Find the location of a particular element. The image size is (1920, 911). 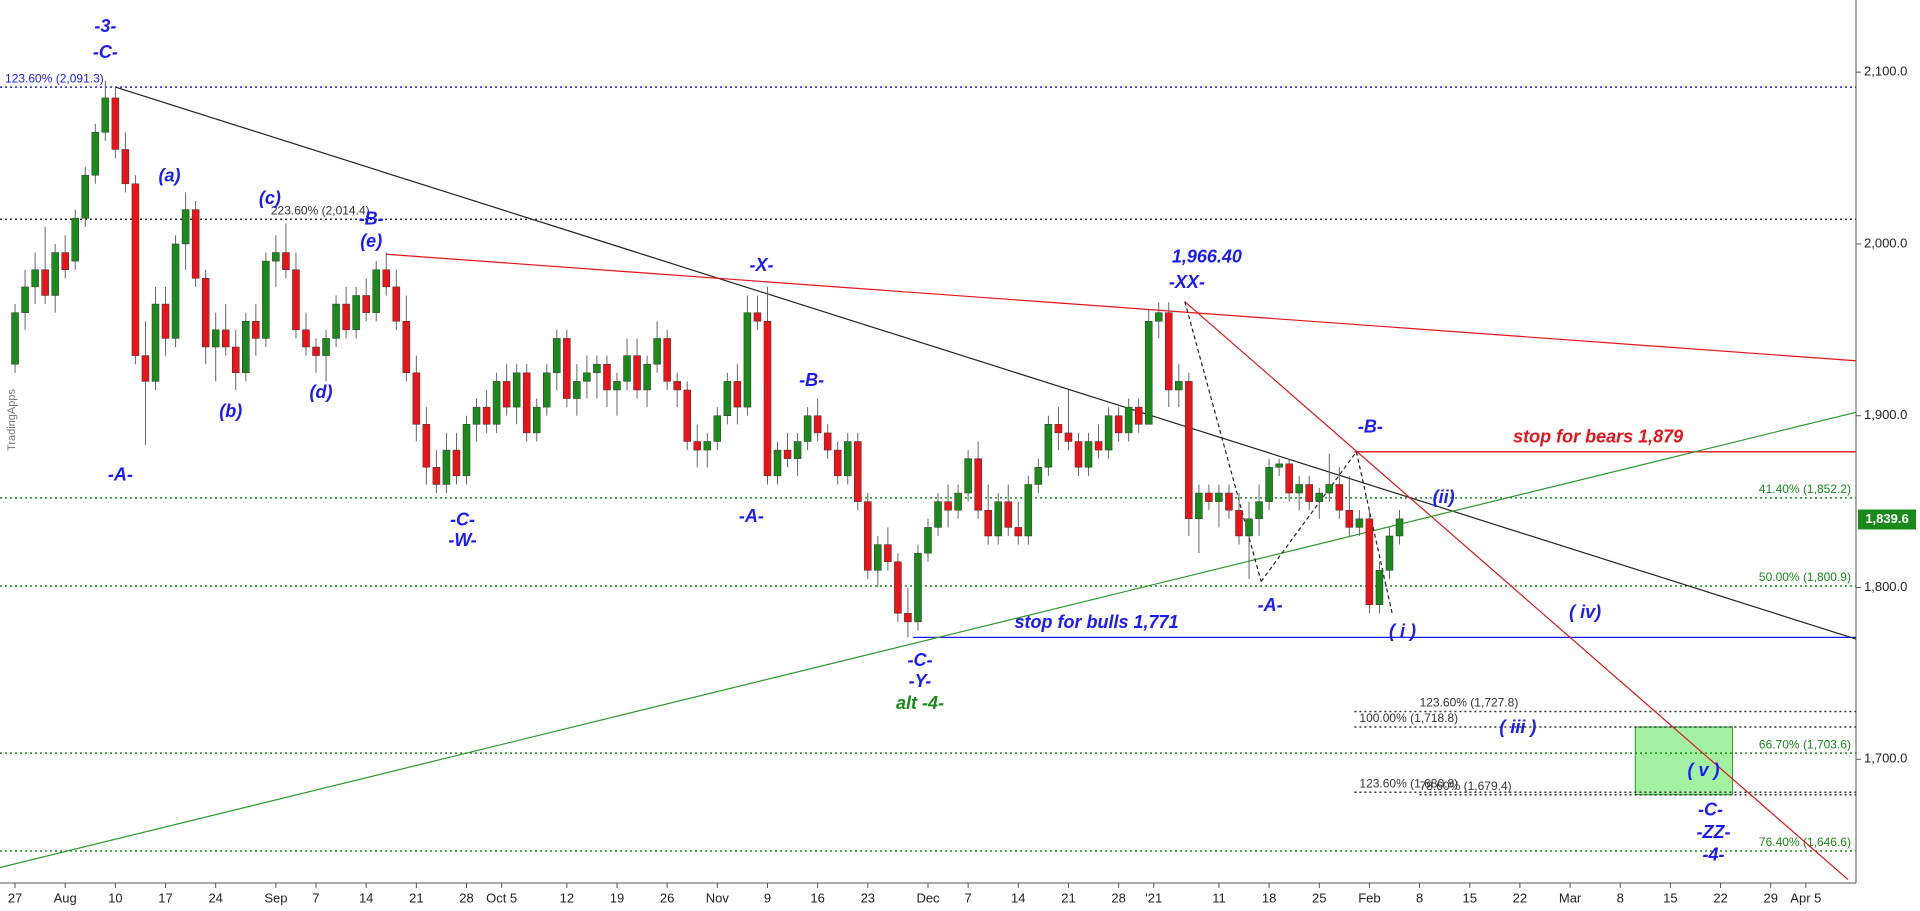

x-tick-label: 16 is located at coordinates (817, 897).